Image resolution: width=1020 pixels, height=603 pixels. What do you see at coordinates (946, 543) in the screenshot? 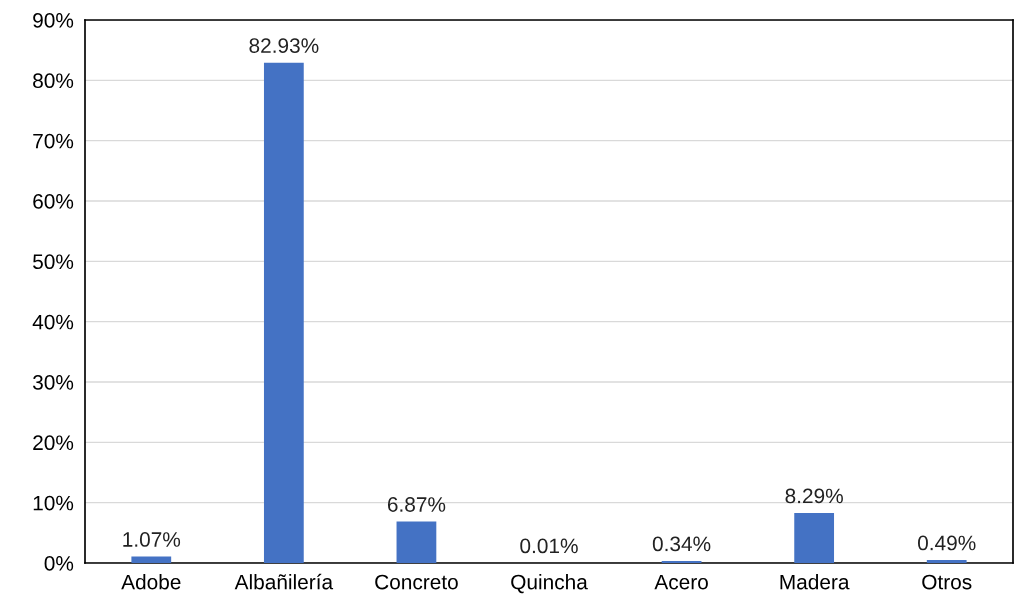
I see `data-label: 0.49%` at bounding box center [946, 543].